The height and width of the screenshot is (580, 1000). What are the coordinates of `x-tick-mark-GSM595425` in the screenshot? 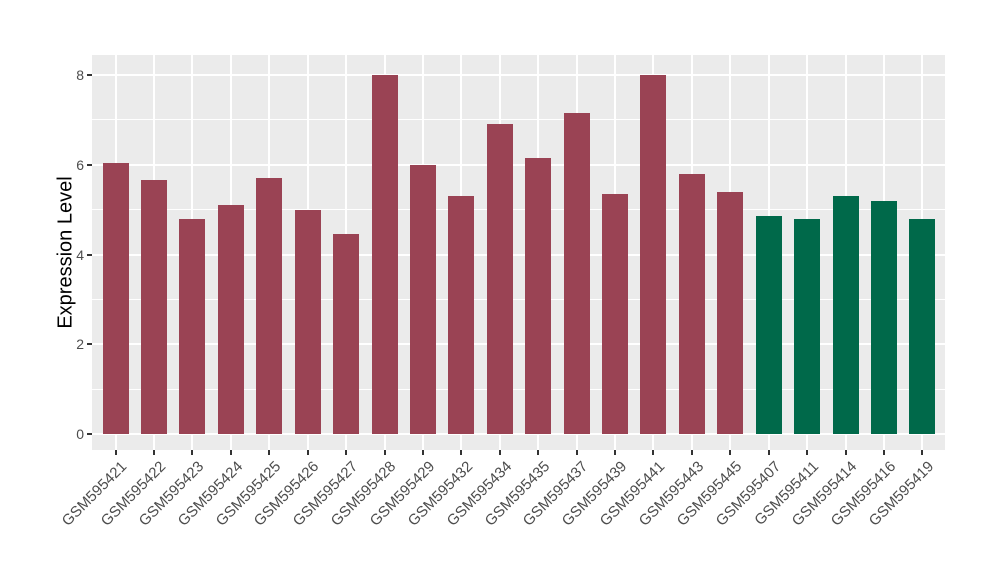 It's located at (269, 452).